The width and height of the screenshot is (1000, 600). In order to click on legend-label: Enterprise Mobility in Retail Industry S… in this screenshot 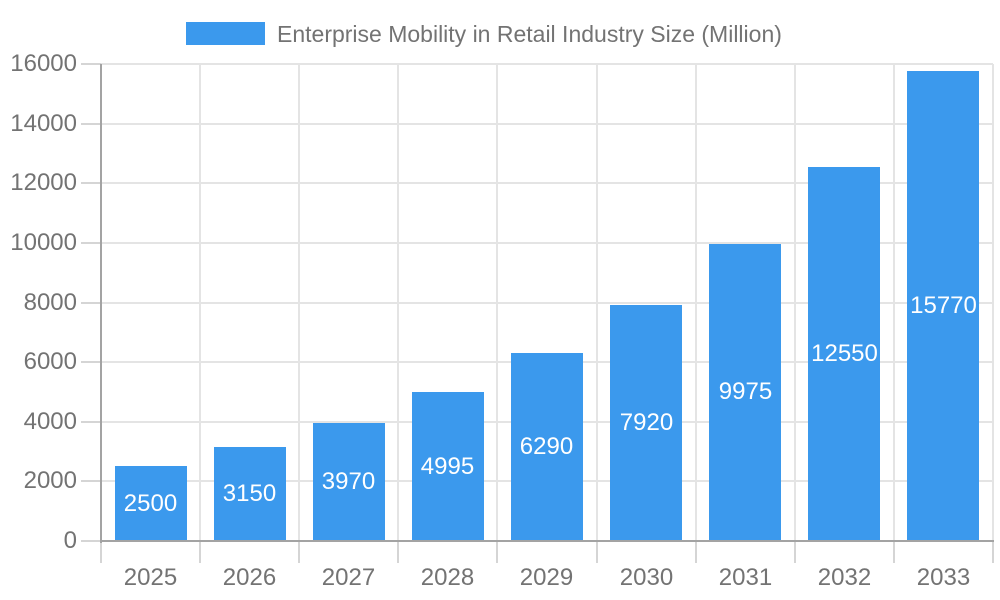, I will do `click(529, 34)`.